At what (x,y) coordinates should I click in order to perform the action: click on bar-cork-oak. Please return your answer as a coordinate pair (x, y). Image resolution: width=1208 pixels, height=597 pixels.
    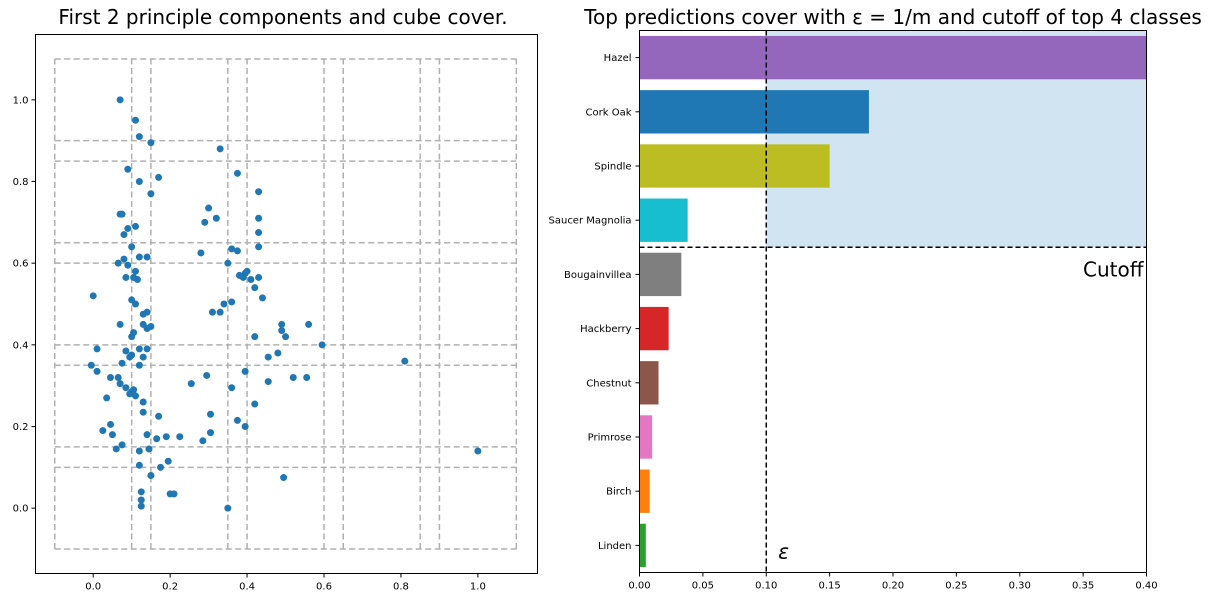
    Looking at the image, I should click on (754, 112).